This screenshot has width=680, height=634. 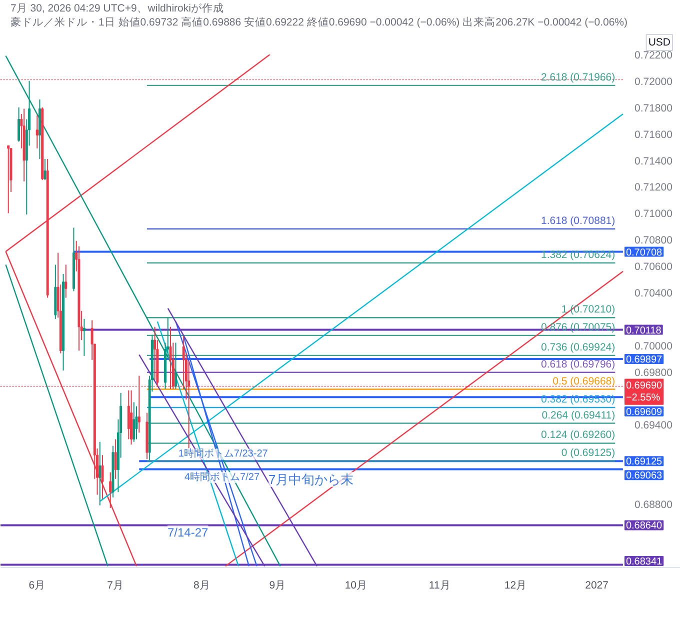 What do you see at coordinates (578, 220) in the screenshot?
I see `annotation: 1.618 (0.70881)` at bounding box center [578, 220].